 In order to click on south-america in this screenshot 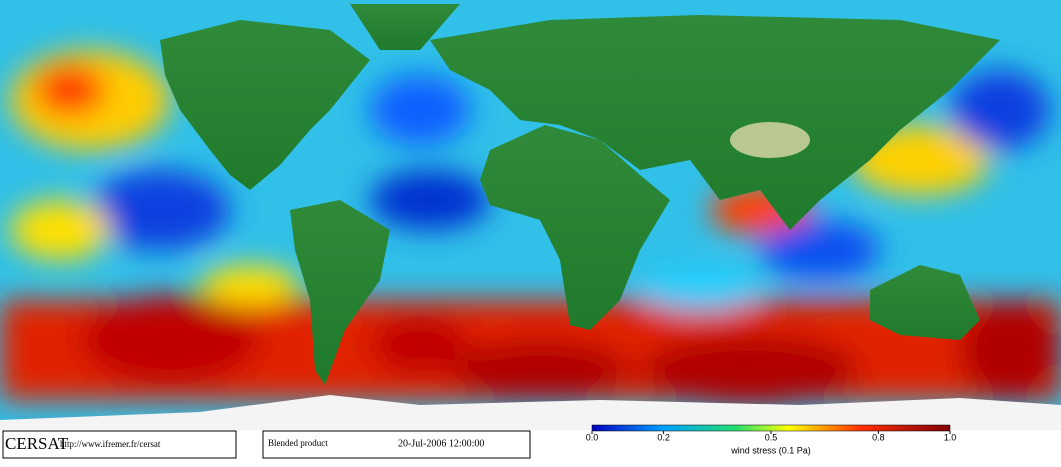, I will do `click(340, 292)`.